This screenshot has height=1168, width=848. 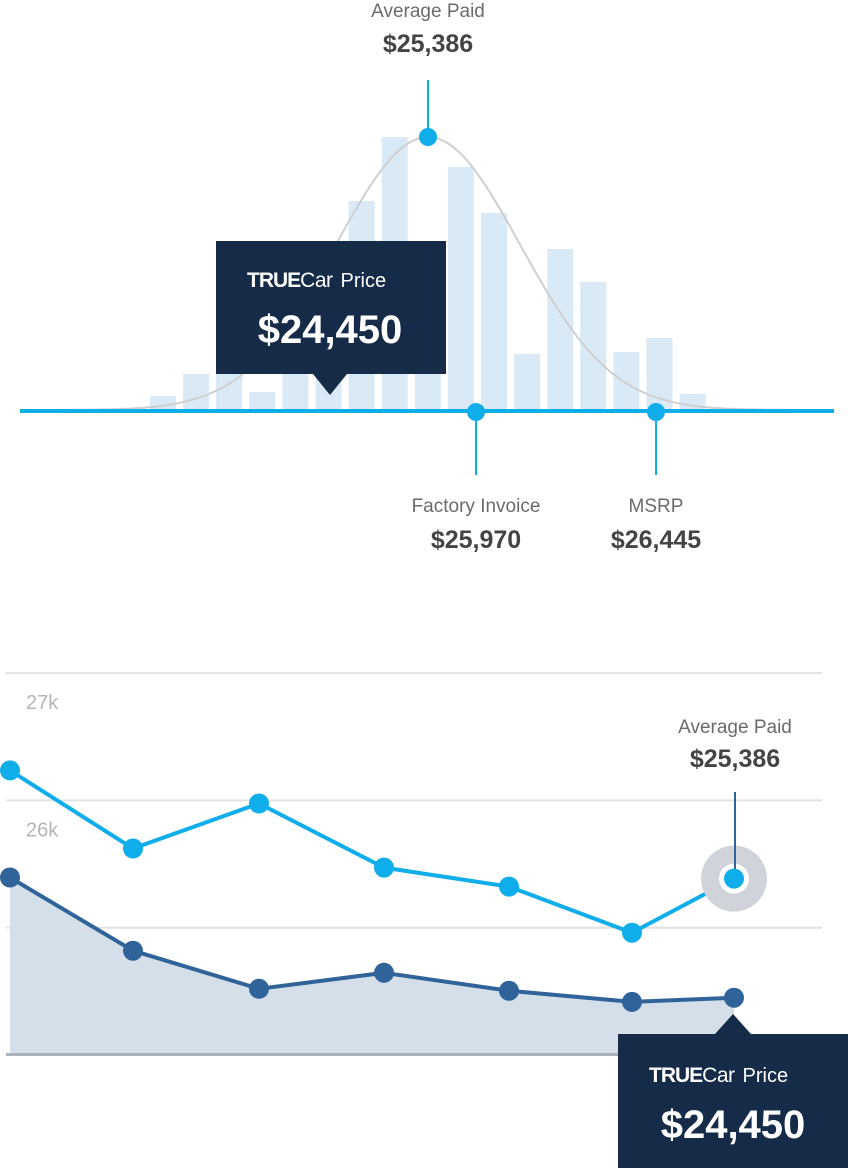 I want to click on average-paid-dot, so click(x=428, y=137).